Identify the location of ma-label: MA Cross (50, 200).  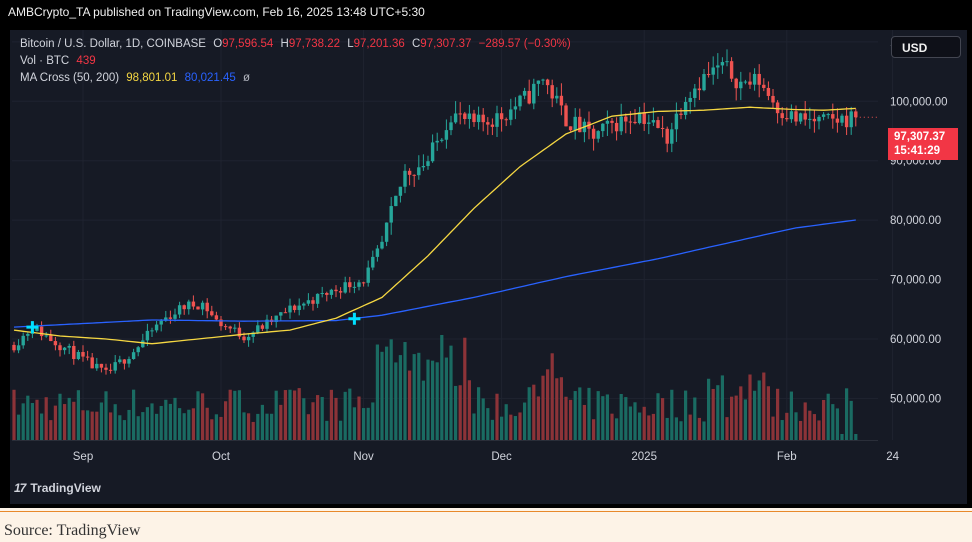
(70, 78).